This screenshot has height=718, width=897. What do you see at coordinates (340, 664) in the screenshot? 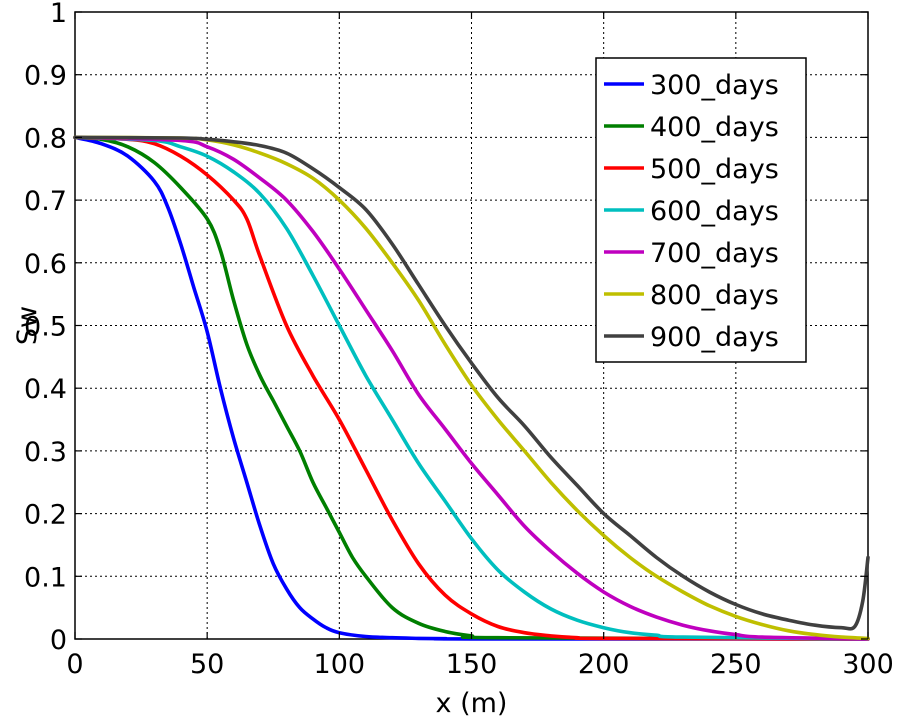
I see `x-tick-label: 100` at bounding box center [340, 664].